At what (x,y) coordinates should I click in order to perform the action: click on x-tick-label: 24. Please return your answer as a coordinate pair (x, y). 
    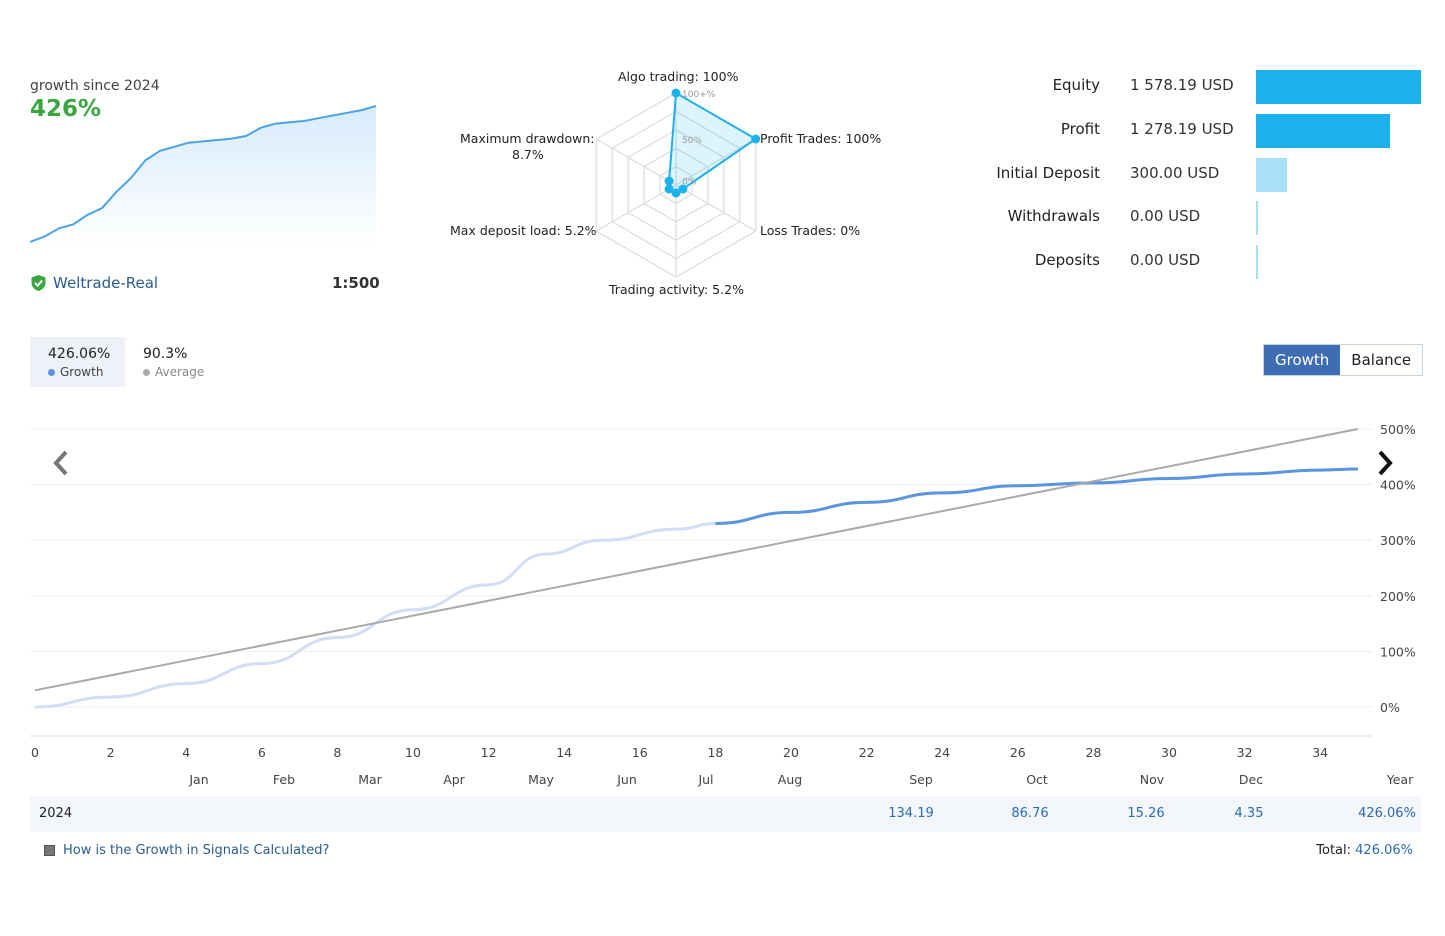
    Looking at the image, I should click on (942, 752).